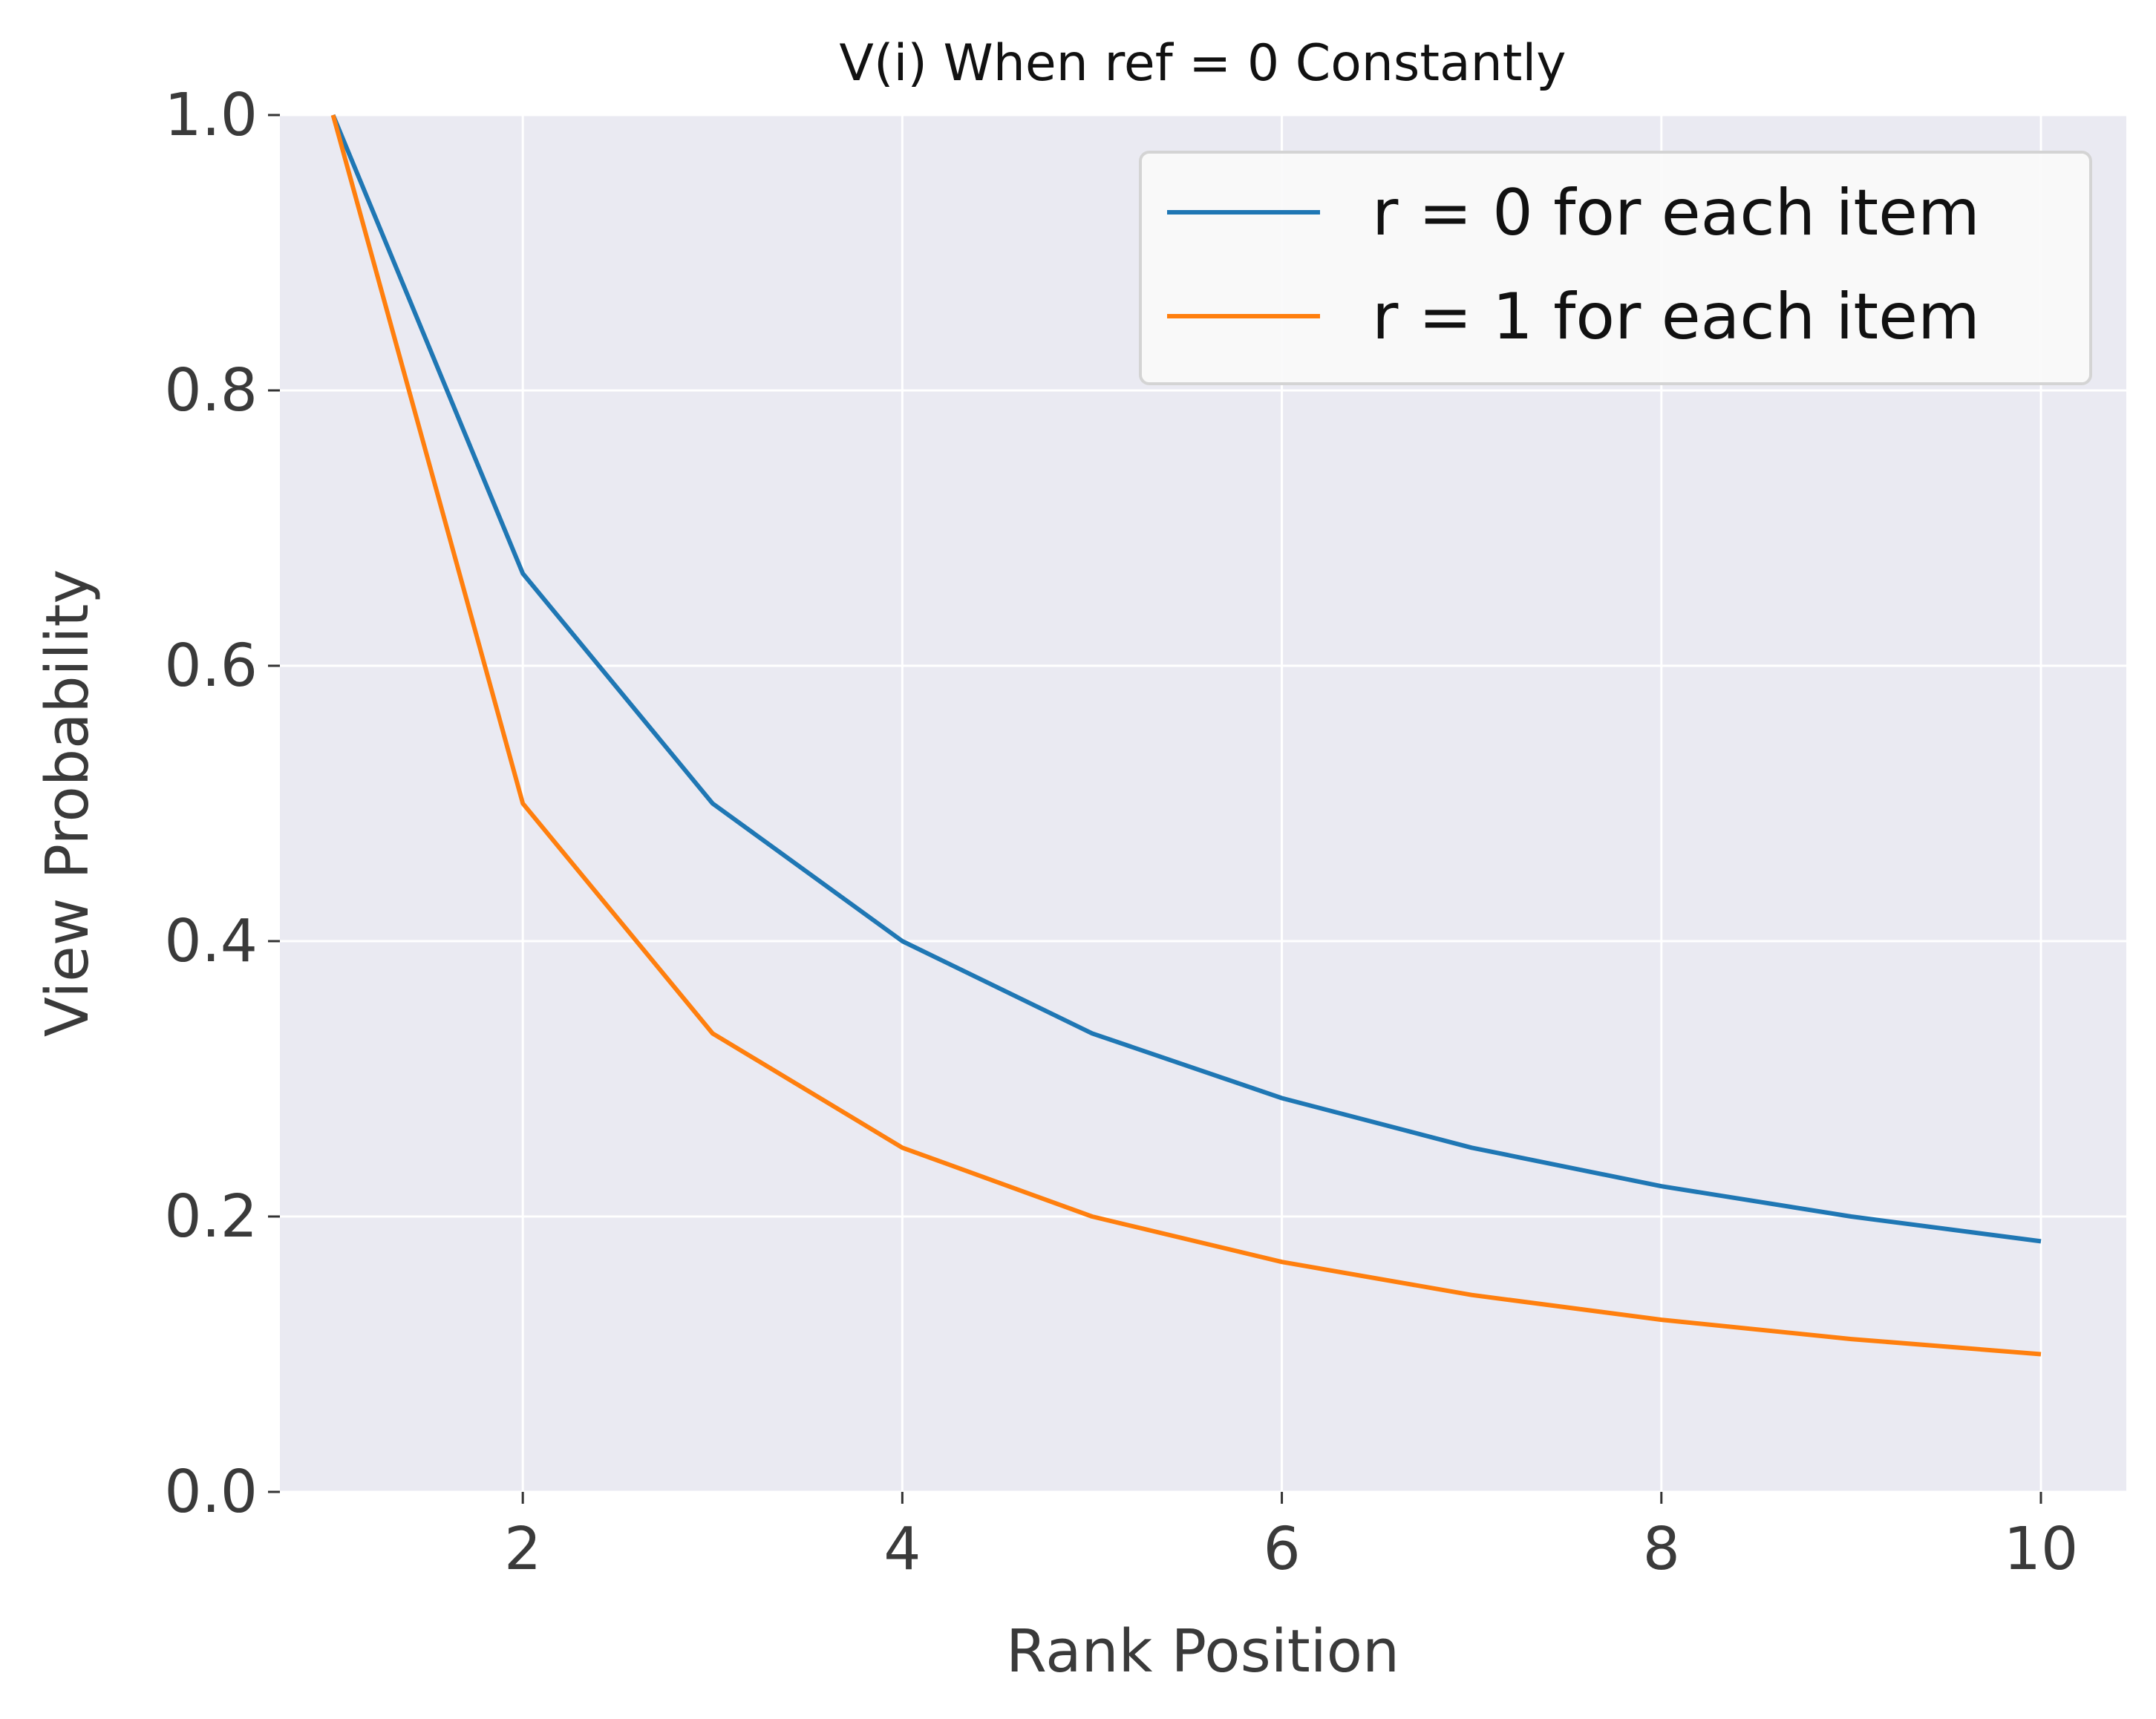 The height and width of the screenshot is (1719, 2156). I want to click on x-tick-label: 8, so click(1661, 1549).